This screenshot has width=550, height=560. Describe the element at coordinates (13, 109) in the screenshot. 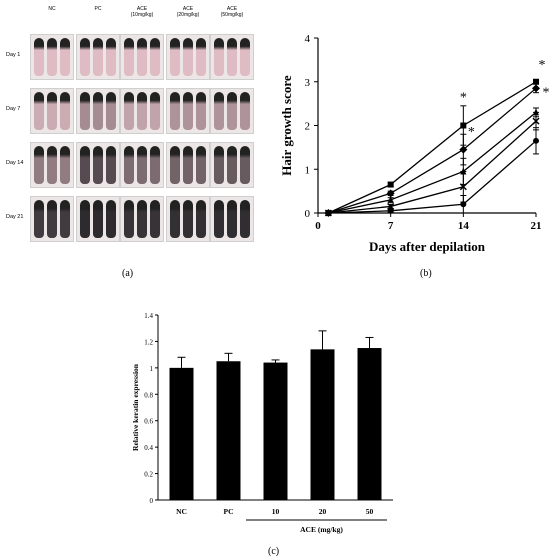

I see `row-label: Day 7` at that location.